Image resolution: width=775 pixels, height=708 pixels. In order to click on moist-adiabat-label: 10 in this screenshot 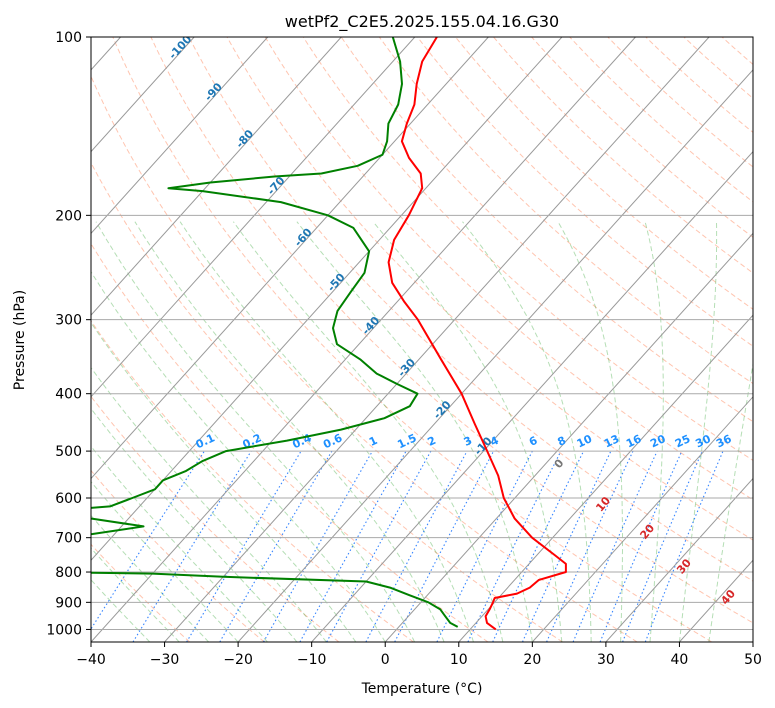, I will do `click(603, 504)`.